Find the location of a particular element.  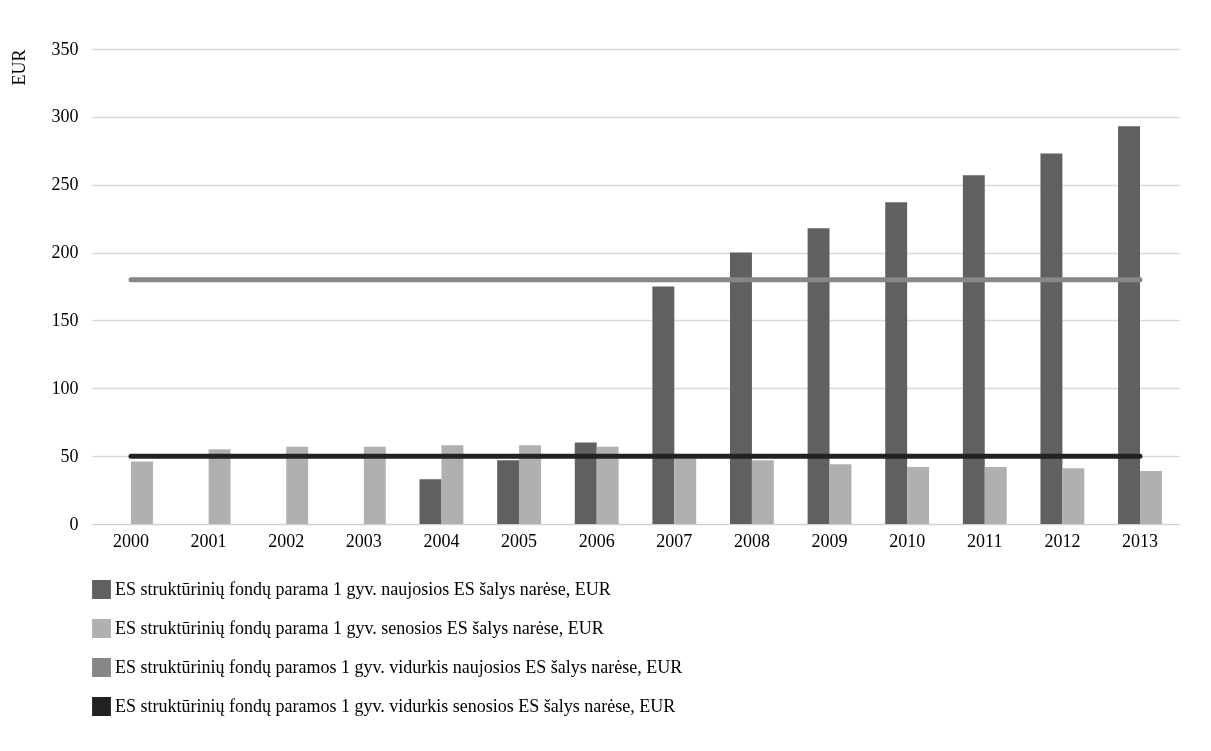

legend-label: ES struktūrinių fondų paramos 1 gyv. vidurkis naujosios ES šalys narėse, EUR is located at coordinates (399, 666).